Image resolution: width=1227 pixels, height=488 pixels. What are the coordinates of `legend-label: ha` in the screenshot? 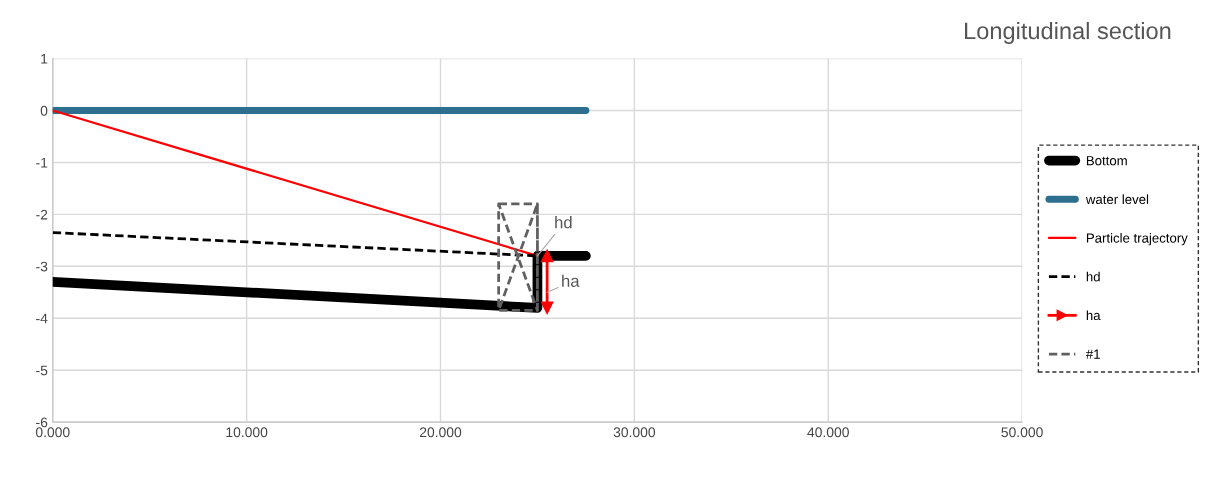 It's located at (1093, 315).